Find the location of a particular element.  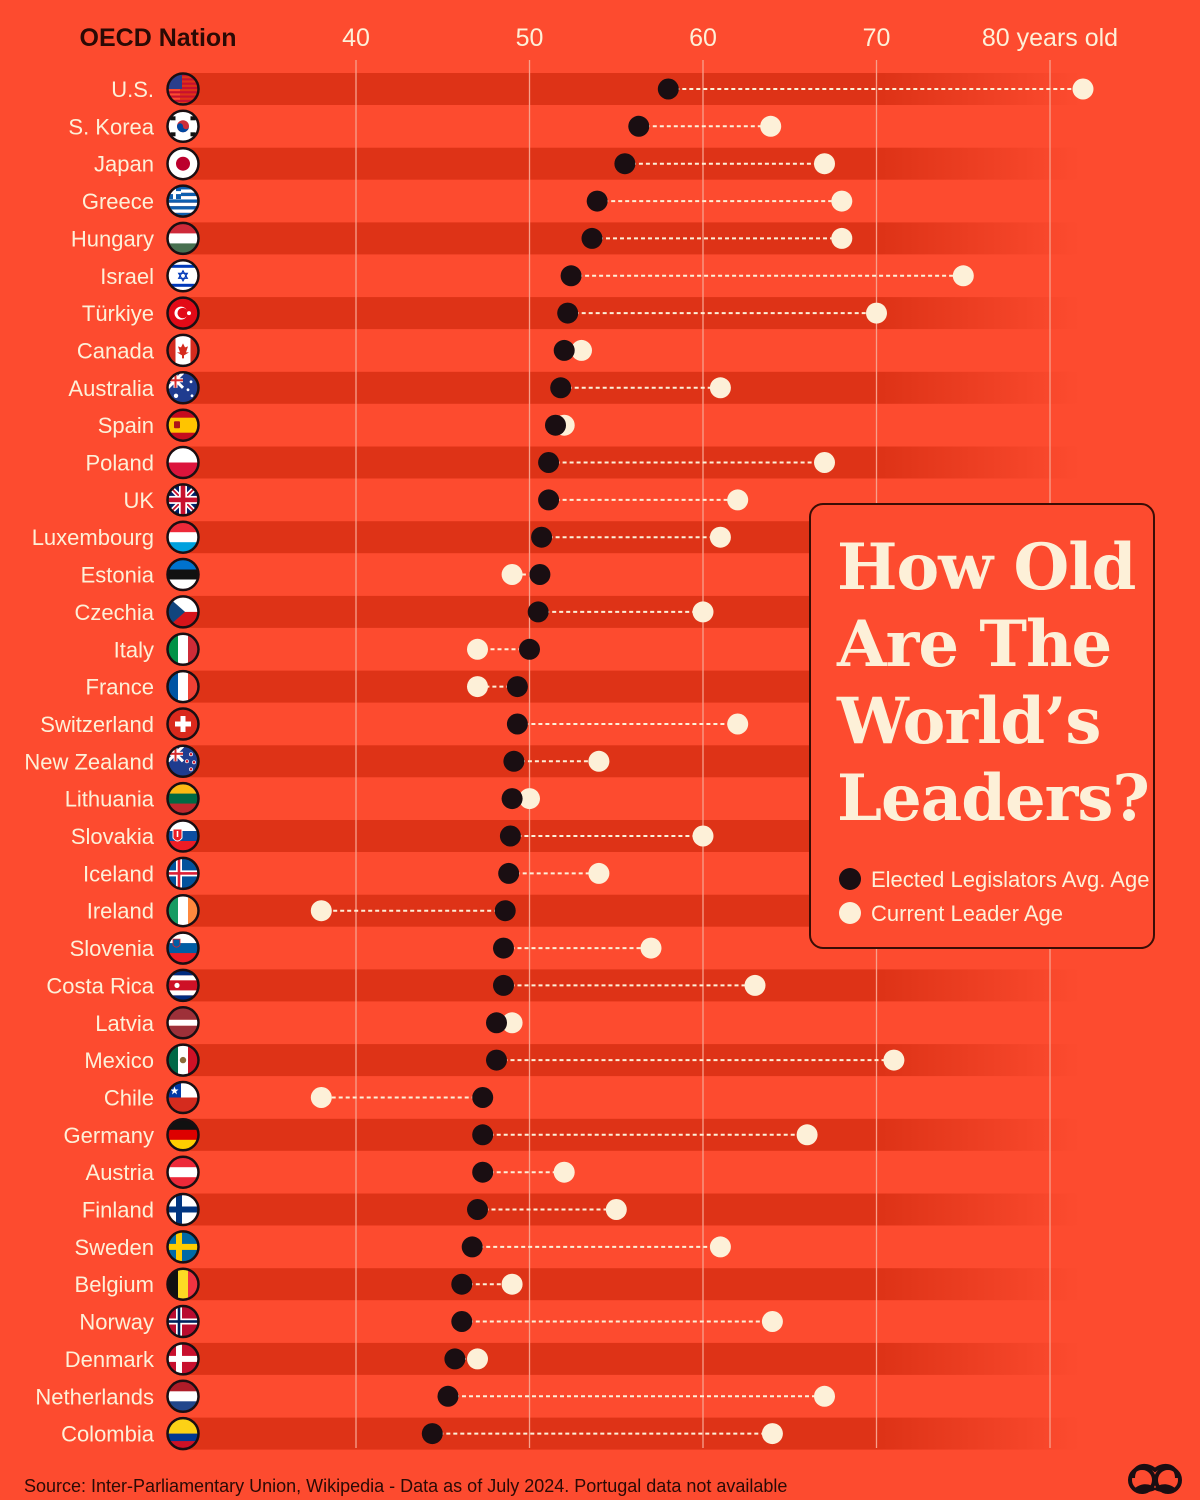

us-flag-icon is located at coordinates (183, 89).